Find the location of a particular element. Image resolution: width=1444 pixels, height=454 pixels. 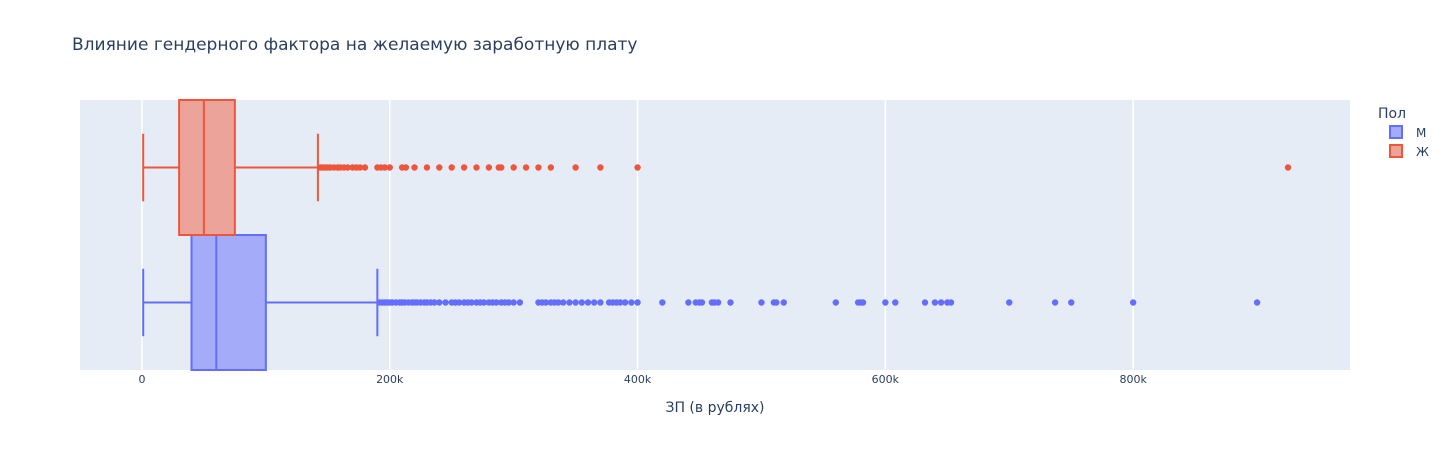

legend-label-zh: Ж is located at coordinates (1422, 152).